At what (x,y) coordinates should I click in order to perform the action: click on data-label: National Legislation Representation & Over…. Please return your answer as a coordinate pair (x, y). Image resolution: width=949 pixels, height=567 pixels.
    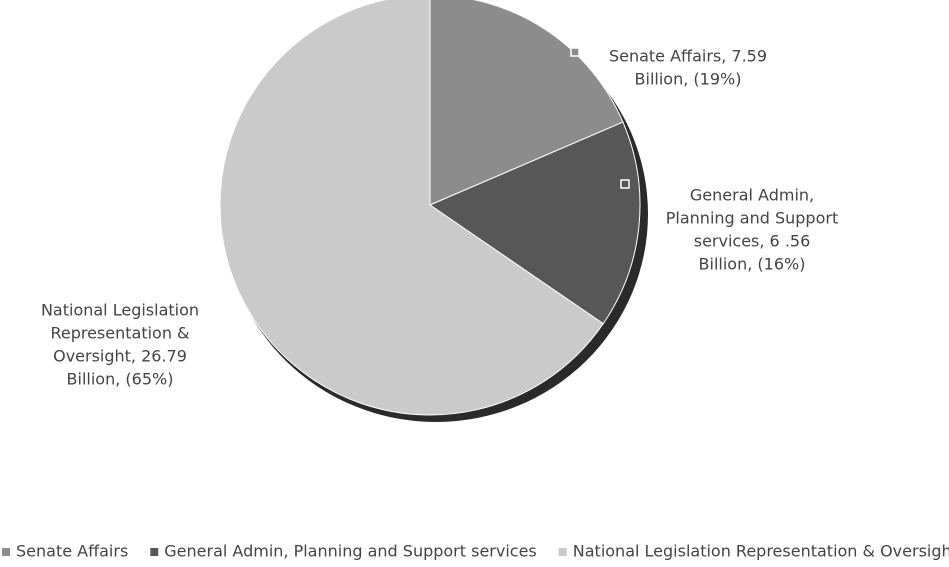
    Looking at the image, I should click on (120, 344).